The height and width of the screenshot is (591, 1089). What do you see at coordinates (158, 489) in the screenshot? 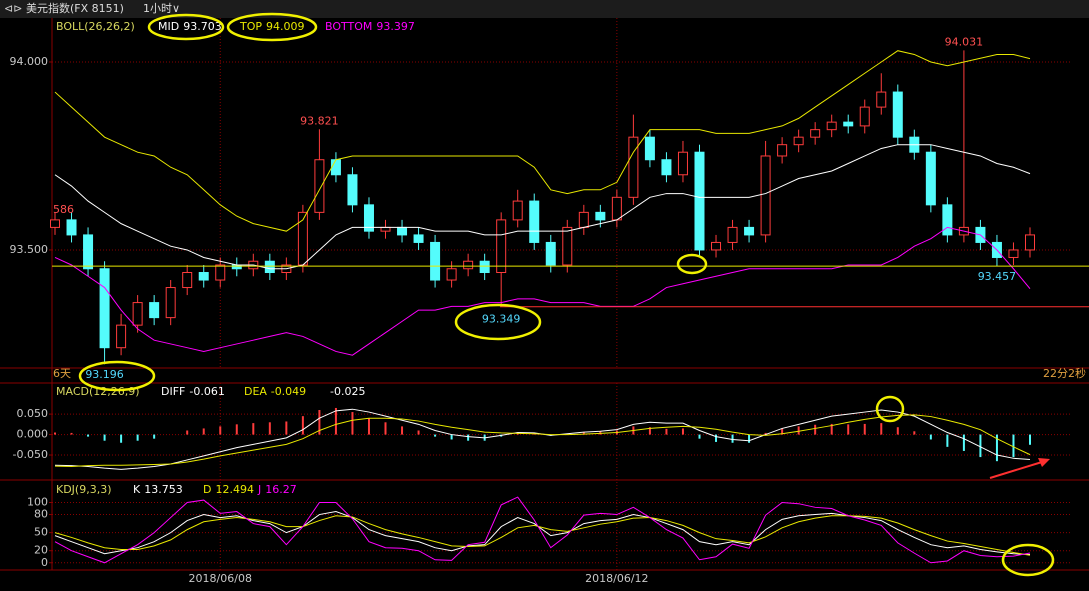
I see `legend-entry: K 13.753` at bounding box center [158, 489].